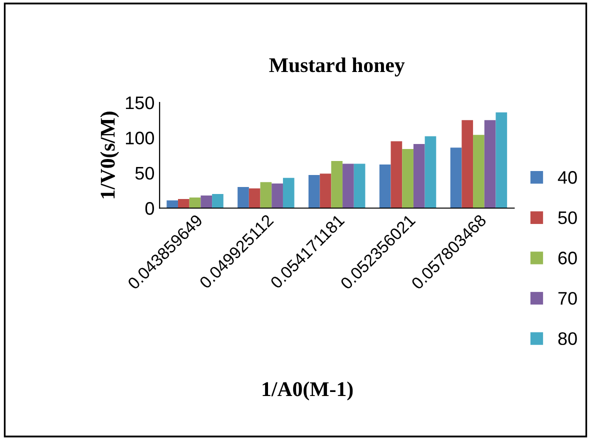 This screenshot has height=440, width=591. I want to click on y-axis-title: 1/V0(s/M), so click(110, 155).